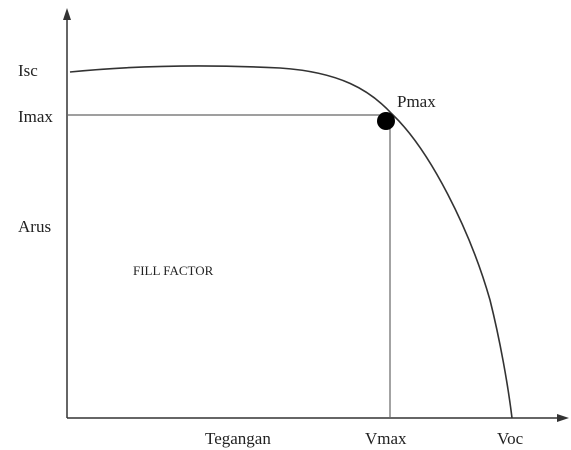 The width and height of the screenshot is (571, 450). What do you see at coordinates (238, 438) in the screenshot?
I see `x-axis-label: Tegangan` at bounding box center [238, 438].